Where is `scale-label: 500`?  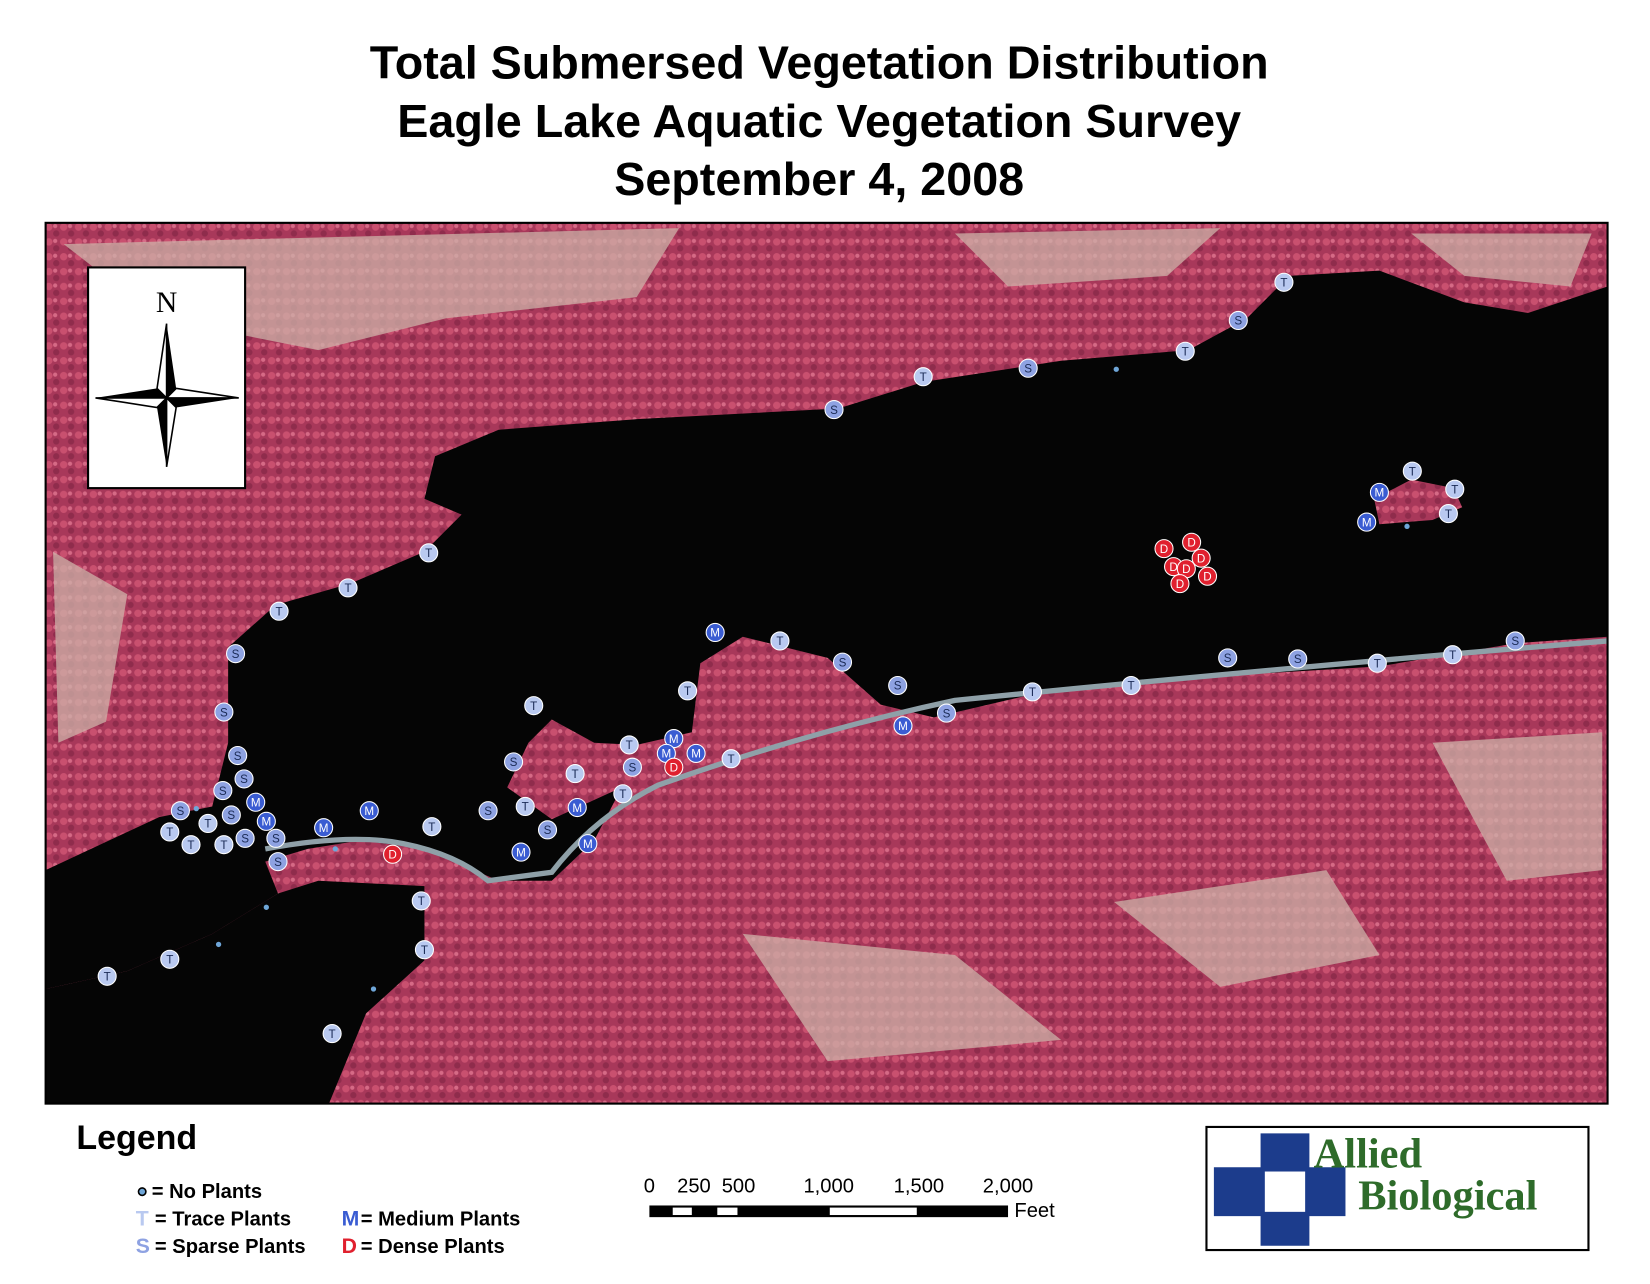 scale-label: 500 is located at coordinates (739, 1187).